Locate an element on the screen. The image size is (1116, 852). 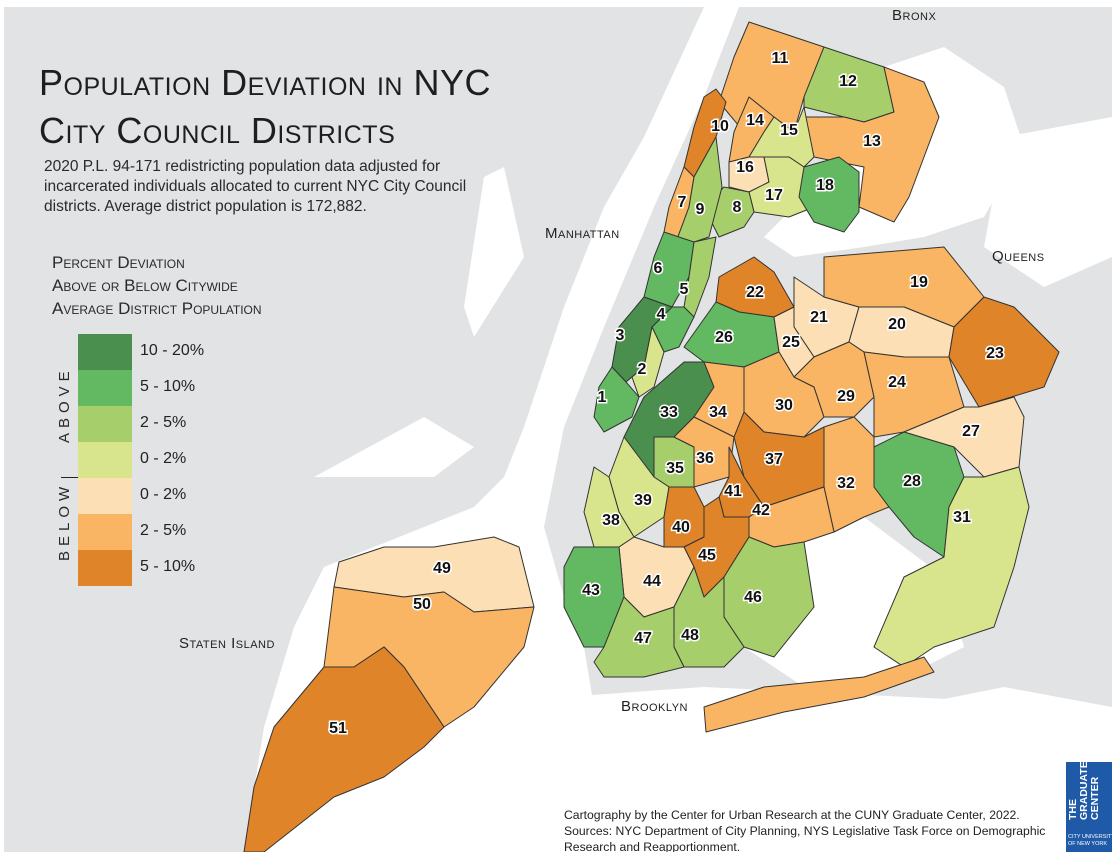
district-label: 15 is located at coordinates (789, 130).